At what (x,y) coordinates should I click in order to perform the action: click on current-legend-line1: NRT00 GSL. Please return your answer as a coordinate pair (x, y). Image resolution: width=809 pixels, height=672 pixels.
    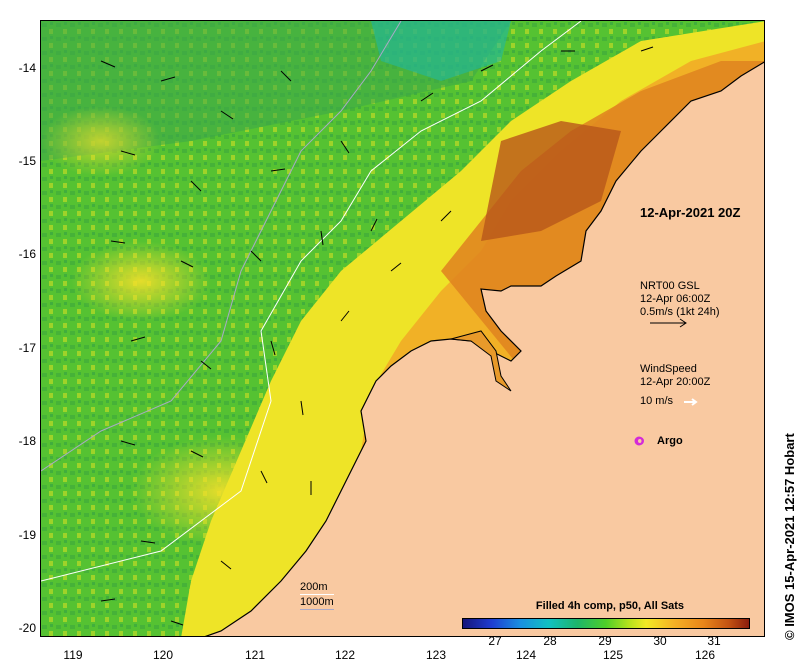
    Looking at the image, I should click on (670, 286).